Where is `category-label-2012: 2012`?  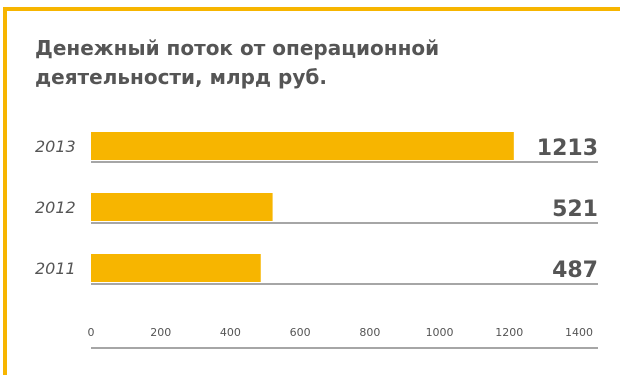 category-label-2012: 2012 is located at coordinates (55, 207).